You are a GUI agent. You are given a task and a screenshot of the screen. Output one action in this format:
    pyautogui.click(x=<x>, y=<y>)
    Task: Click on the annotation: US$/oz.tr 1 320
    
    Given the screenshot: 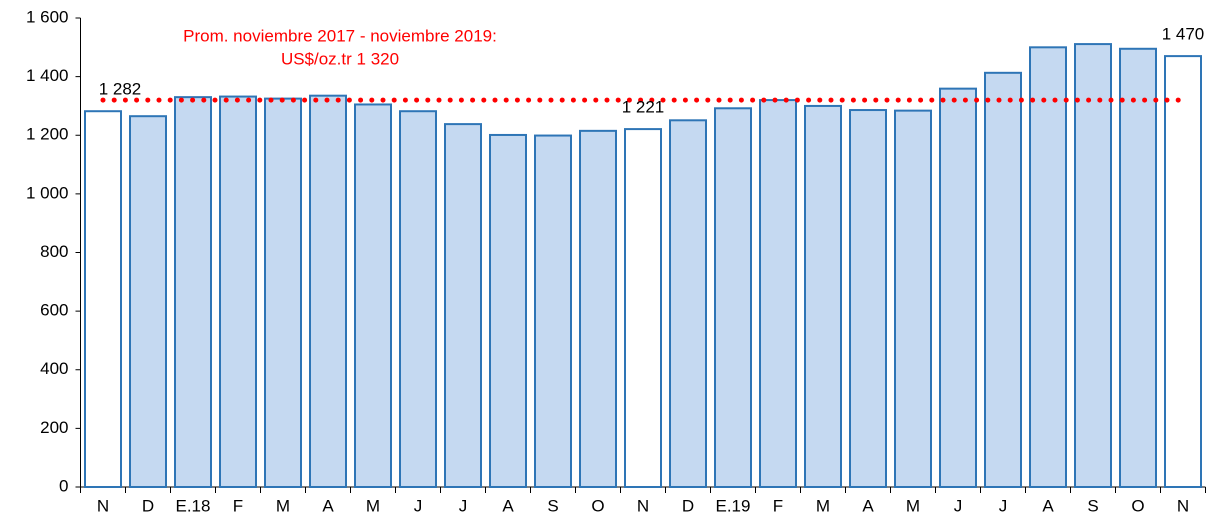 What is the action you would take?
    pyautogui.click(x=340, y=58)
    